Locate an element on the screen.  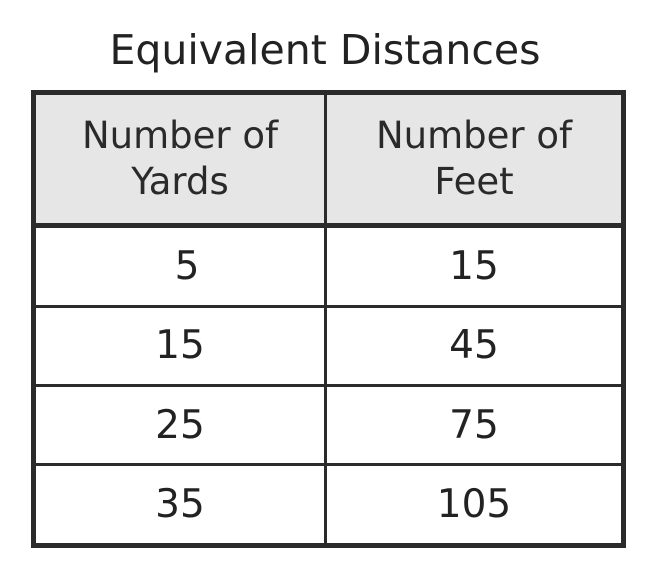
header-feet: Number of Feet is located at coordinates (475, 159).